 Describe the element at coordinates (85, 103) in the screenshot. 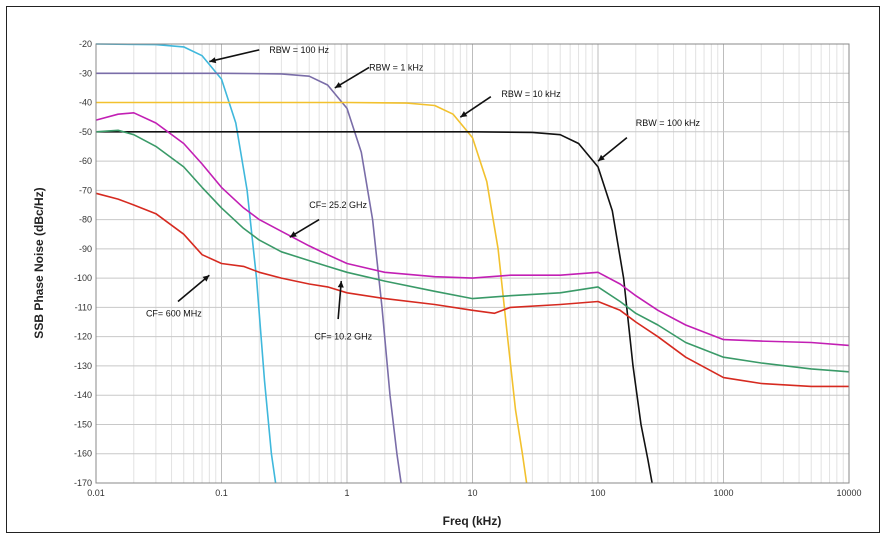

I see `y-tick-label: -40` at that location.